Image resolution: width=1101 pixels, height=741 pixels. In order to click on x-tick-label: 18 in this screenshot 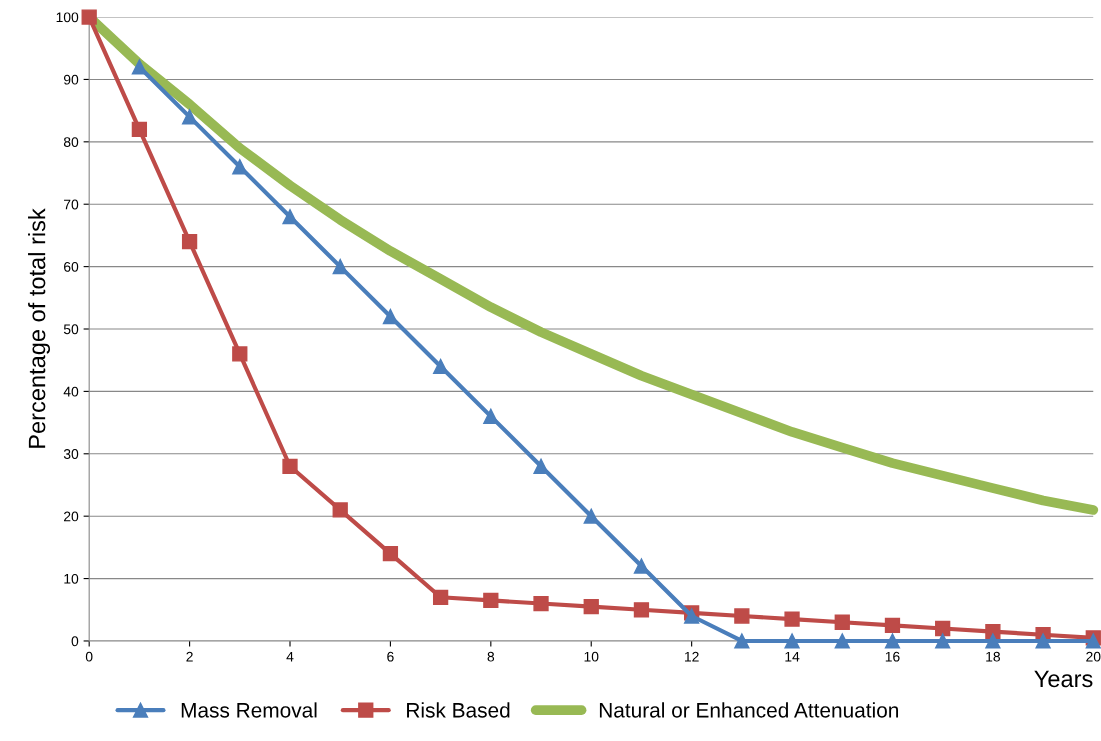, I will do `click(993, 656)`.